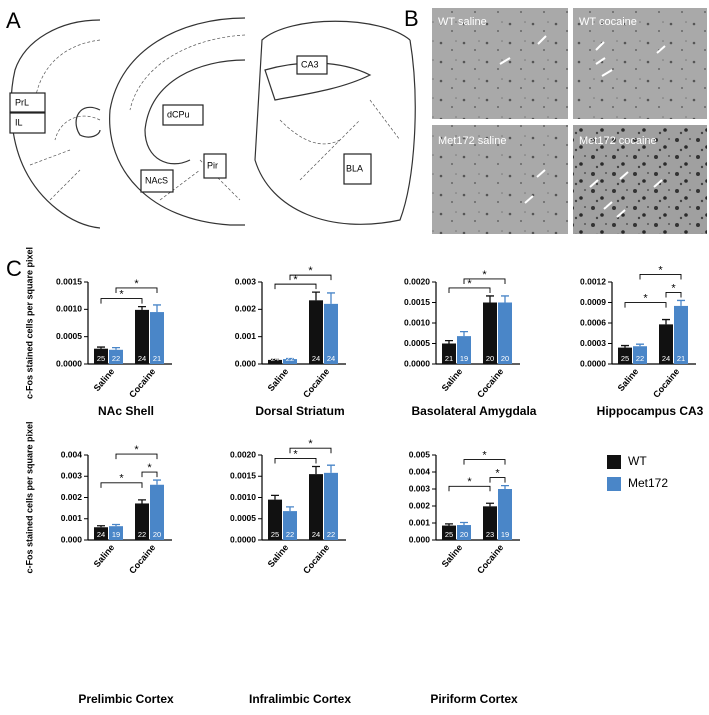 The height and width of the screenshot is (715, 709). What do you see at coordinates (449, 358) in the screenshot?
I see `n-label: 21` at bounding box center [449, 358].